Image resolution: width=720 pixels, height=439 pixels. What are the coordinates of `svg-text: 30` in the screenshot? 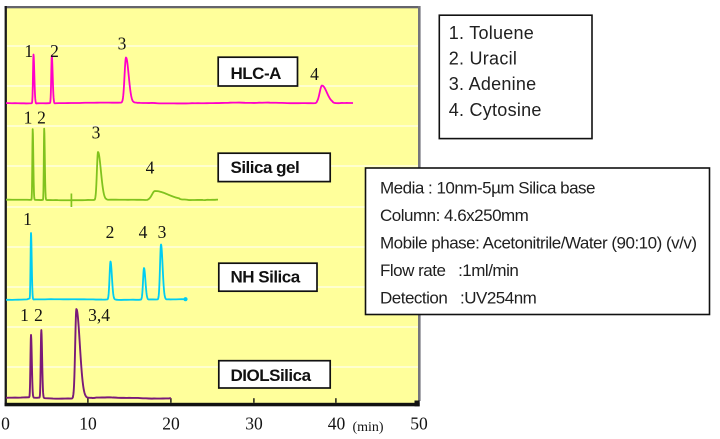 It's located at (254, 424).